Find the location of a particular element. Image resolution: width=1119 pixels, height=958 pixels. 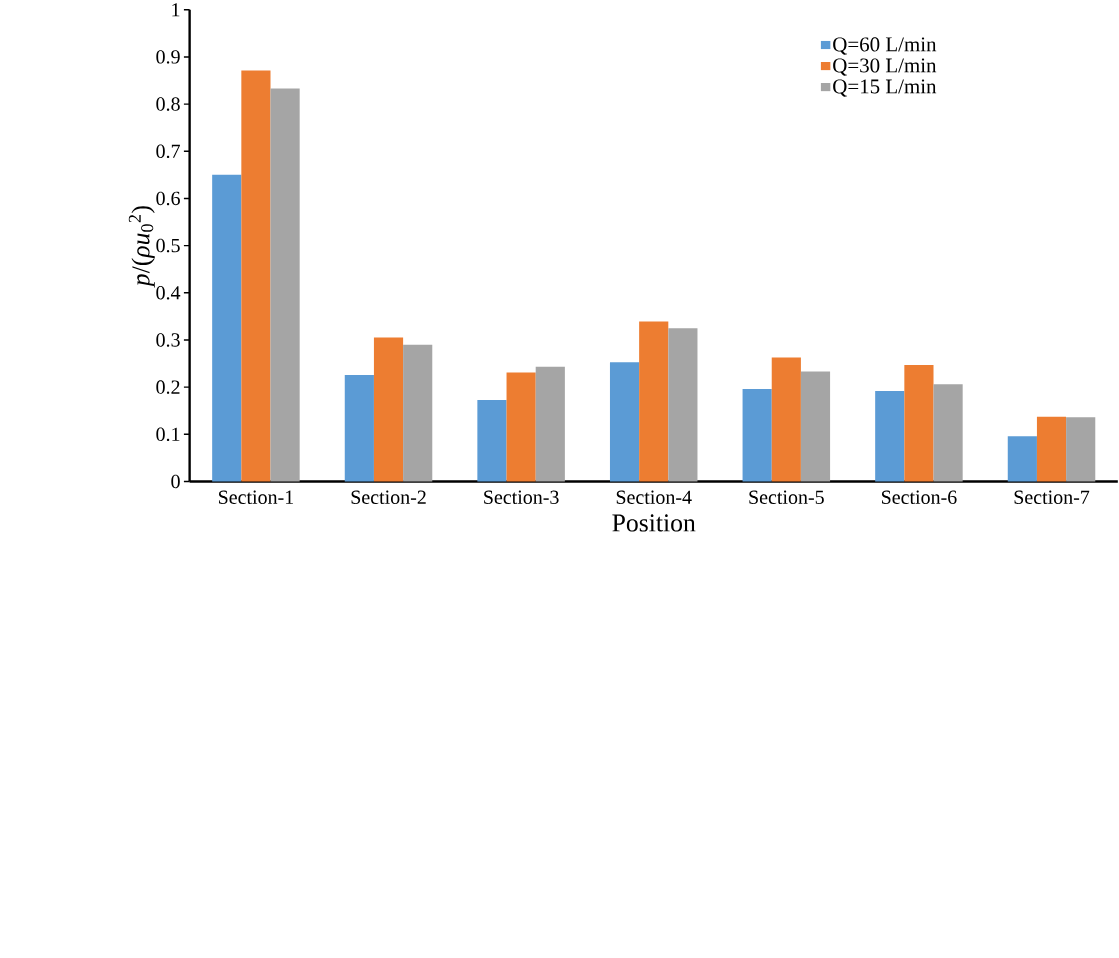

legend-label: Q=60 L/min is located at coordinates (885, 46).